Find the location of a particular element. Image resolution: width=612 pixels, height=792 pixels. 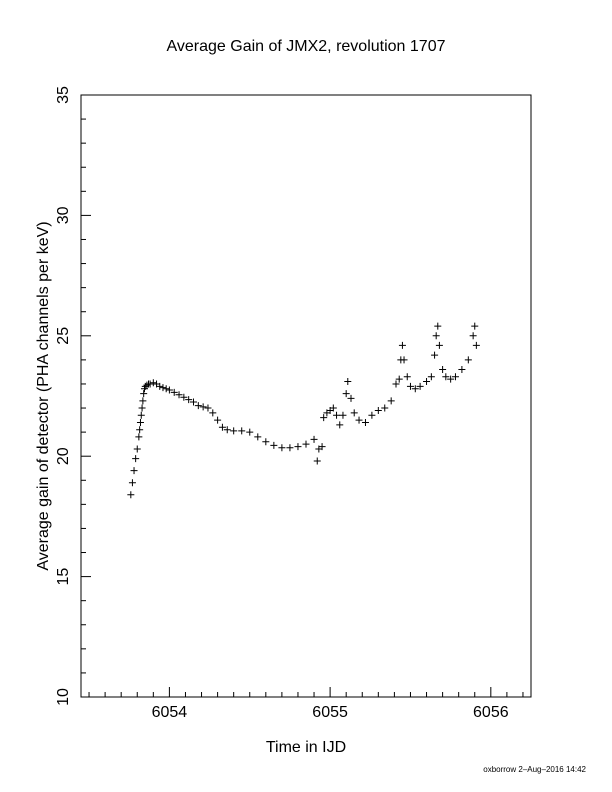

y-tick-label: 35 is located at coordinates (63, 95).